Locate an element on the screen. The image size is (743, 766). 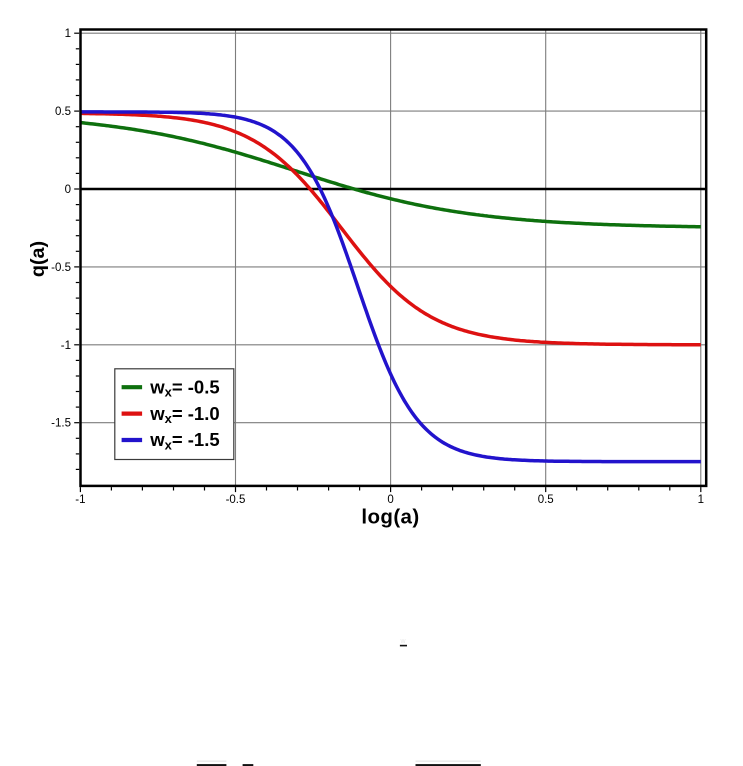
svg-text: wx= -1.5 is located at coordinates (184, 440).